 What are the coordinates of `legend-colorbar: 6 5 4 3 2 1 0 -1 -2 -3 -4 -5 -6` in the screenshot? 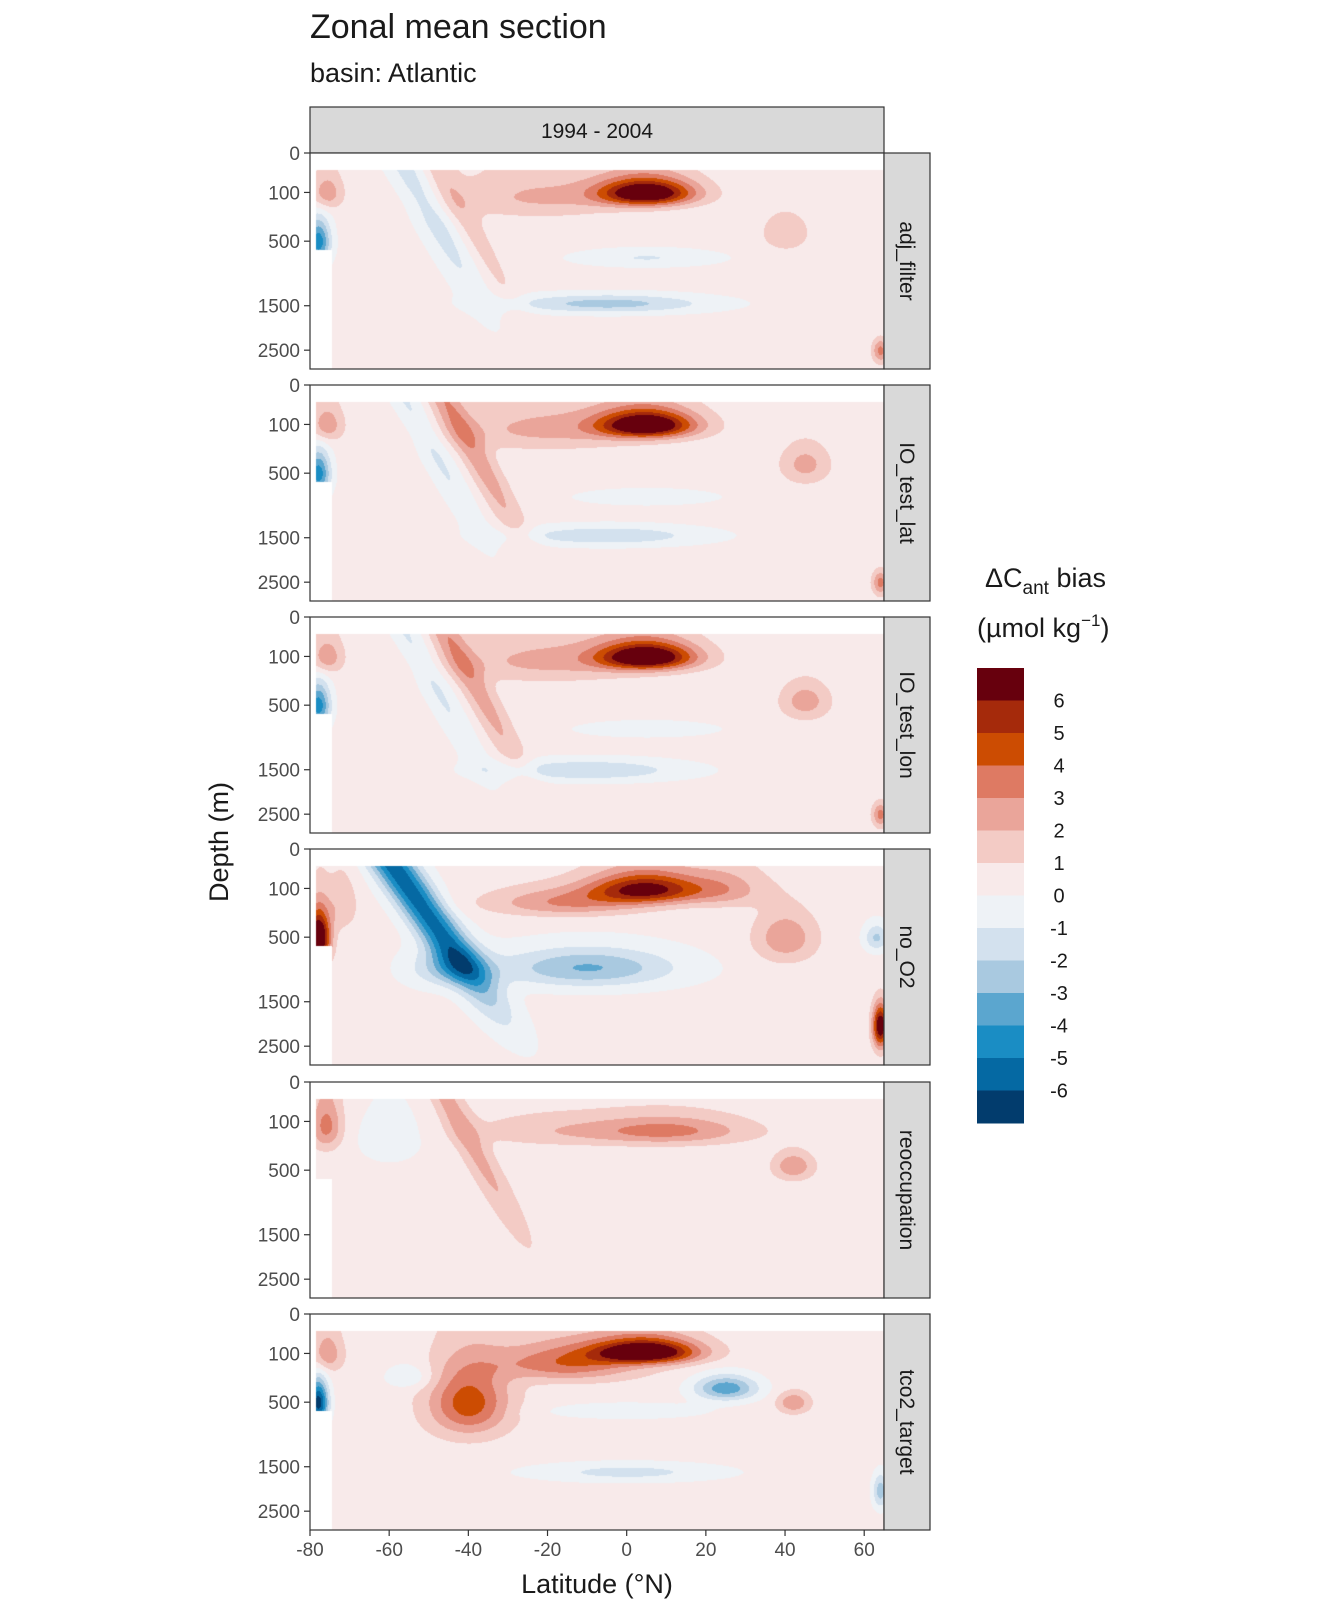 It's located at (1022, 896).